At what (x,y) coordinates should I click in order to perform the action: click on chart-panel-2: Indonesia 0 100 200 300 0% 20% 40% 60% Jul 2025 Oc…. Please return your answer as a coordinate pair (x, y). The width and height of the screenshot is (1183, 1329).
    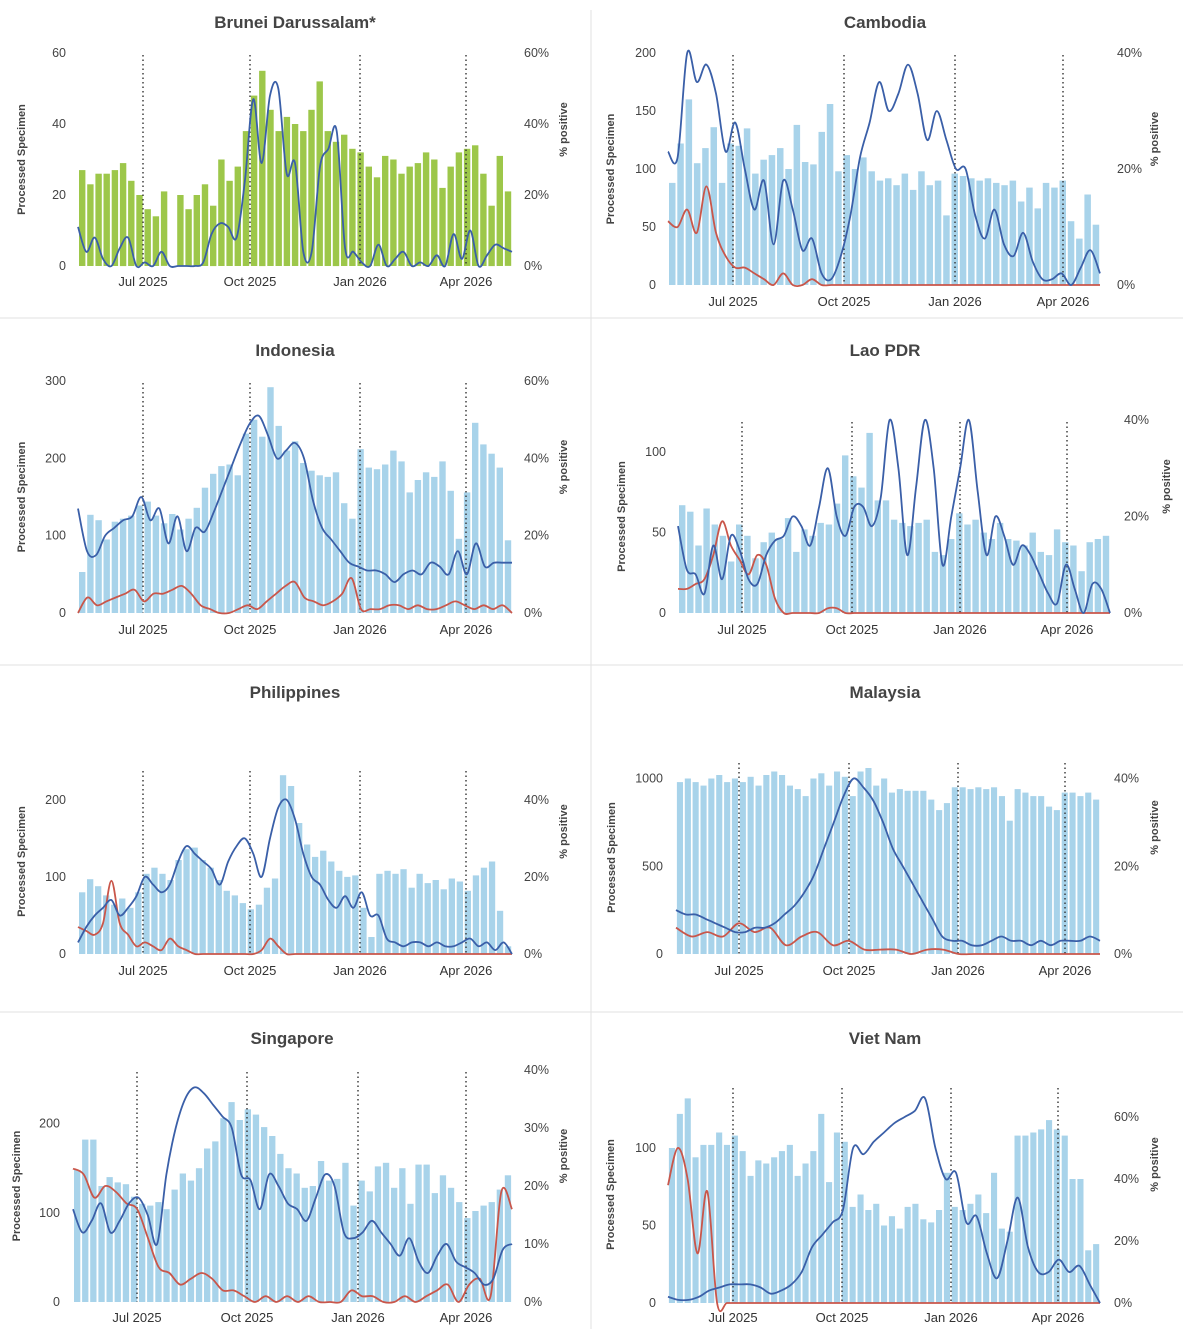
    Looking at the image, I should click on (293, 489).